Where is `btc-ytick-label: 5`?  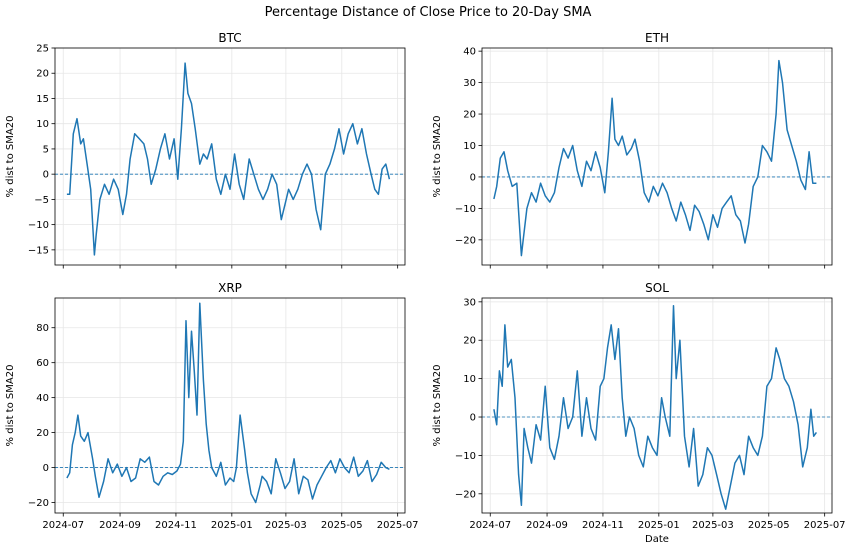 btc-ytick-label: 5 is located at coordinates (46, 149).